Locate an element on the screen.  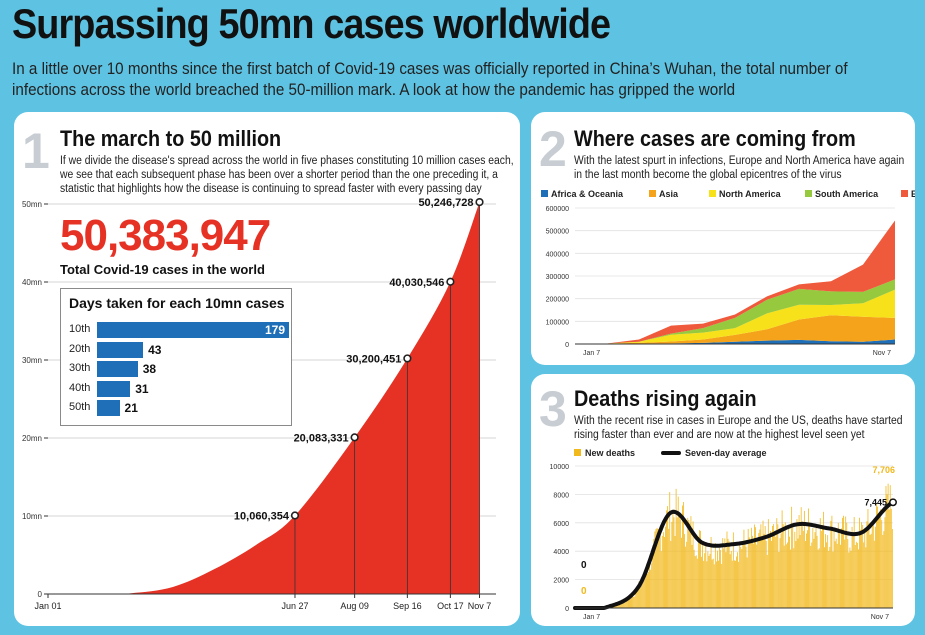
x-tick-label-2: Aug 09 is located at coordinates (354, 606).